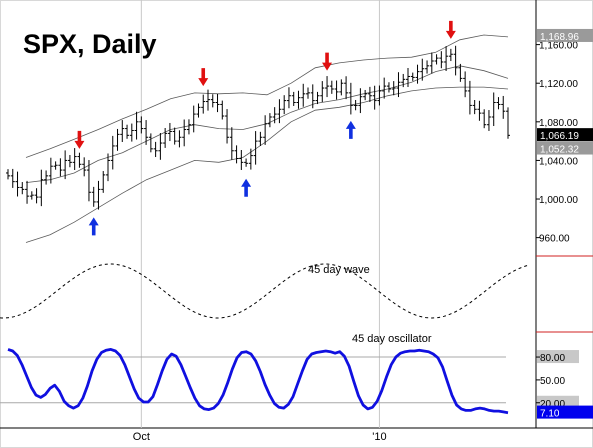 The height and width of the screenshot is (448, 593). What do you see at coordinates (265, 291) in the screenshot?
I see `wave-line` at bounding box center [265, 291].